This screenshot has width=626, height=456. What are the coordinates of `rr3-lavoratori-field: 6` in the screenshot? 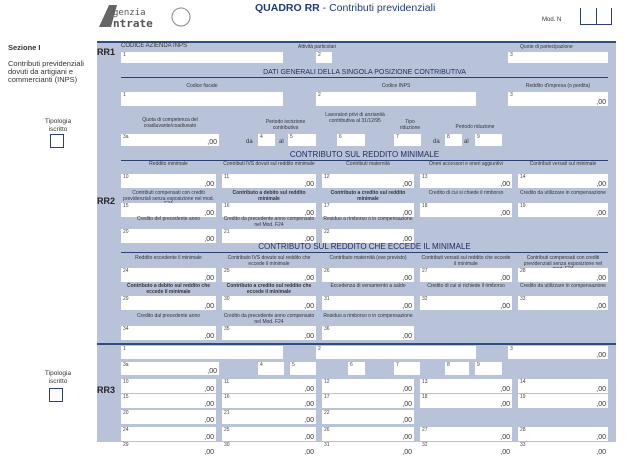 It's located at (356, 368).